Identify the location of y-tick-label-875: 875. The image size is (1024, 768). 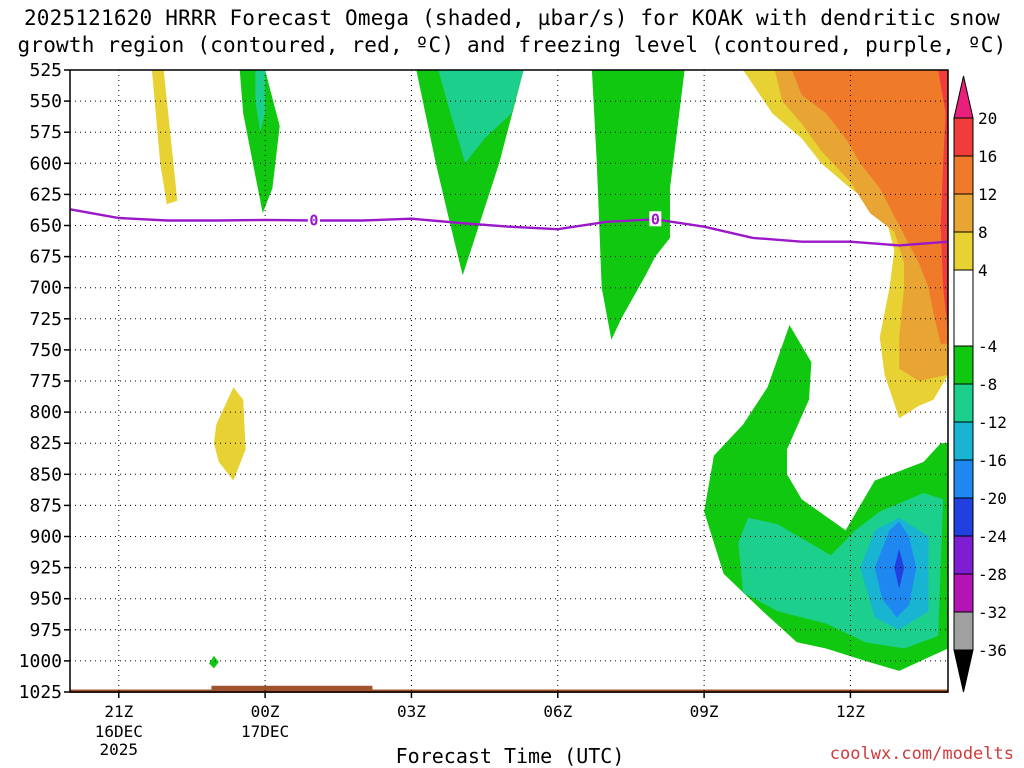
(45, 505).